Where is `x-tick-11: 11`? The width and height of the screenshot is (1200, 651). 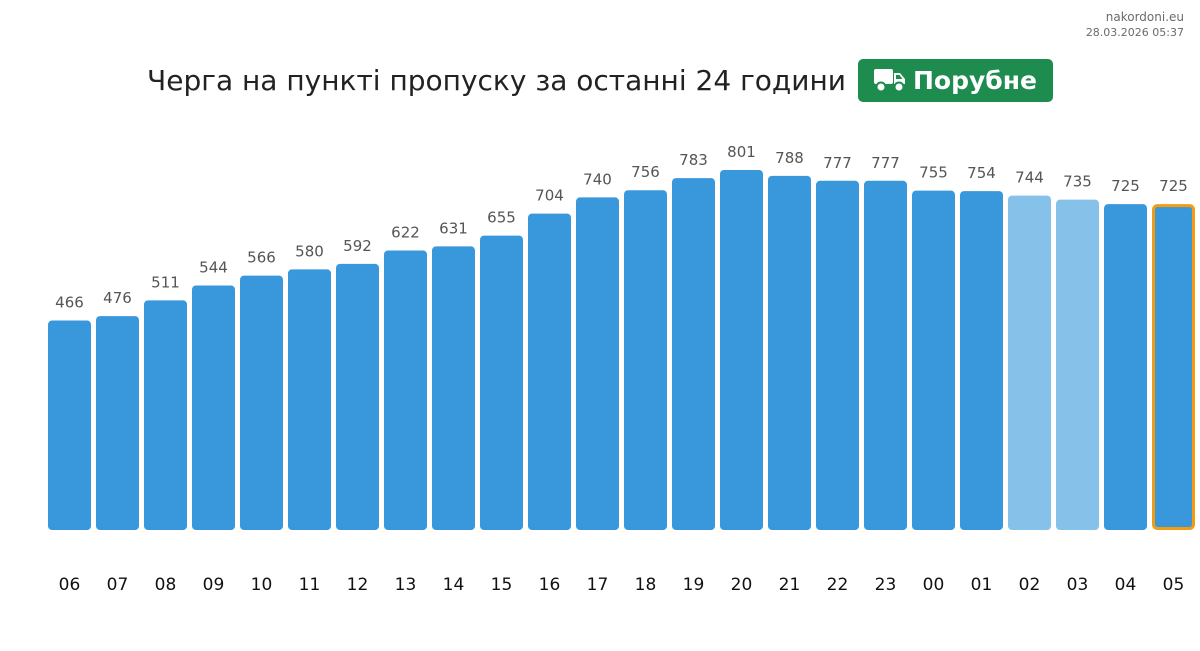 x-tick-11: 11 is located at coordinates (310, 585).